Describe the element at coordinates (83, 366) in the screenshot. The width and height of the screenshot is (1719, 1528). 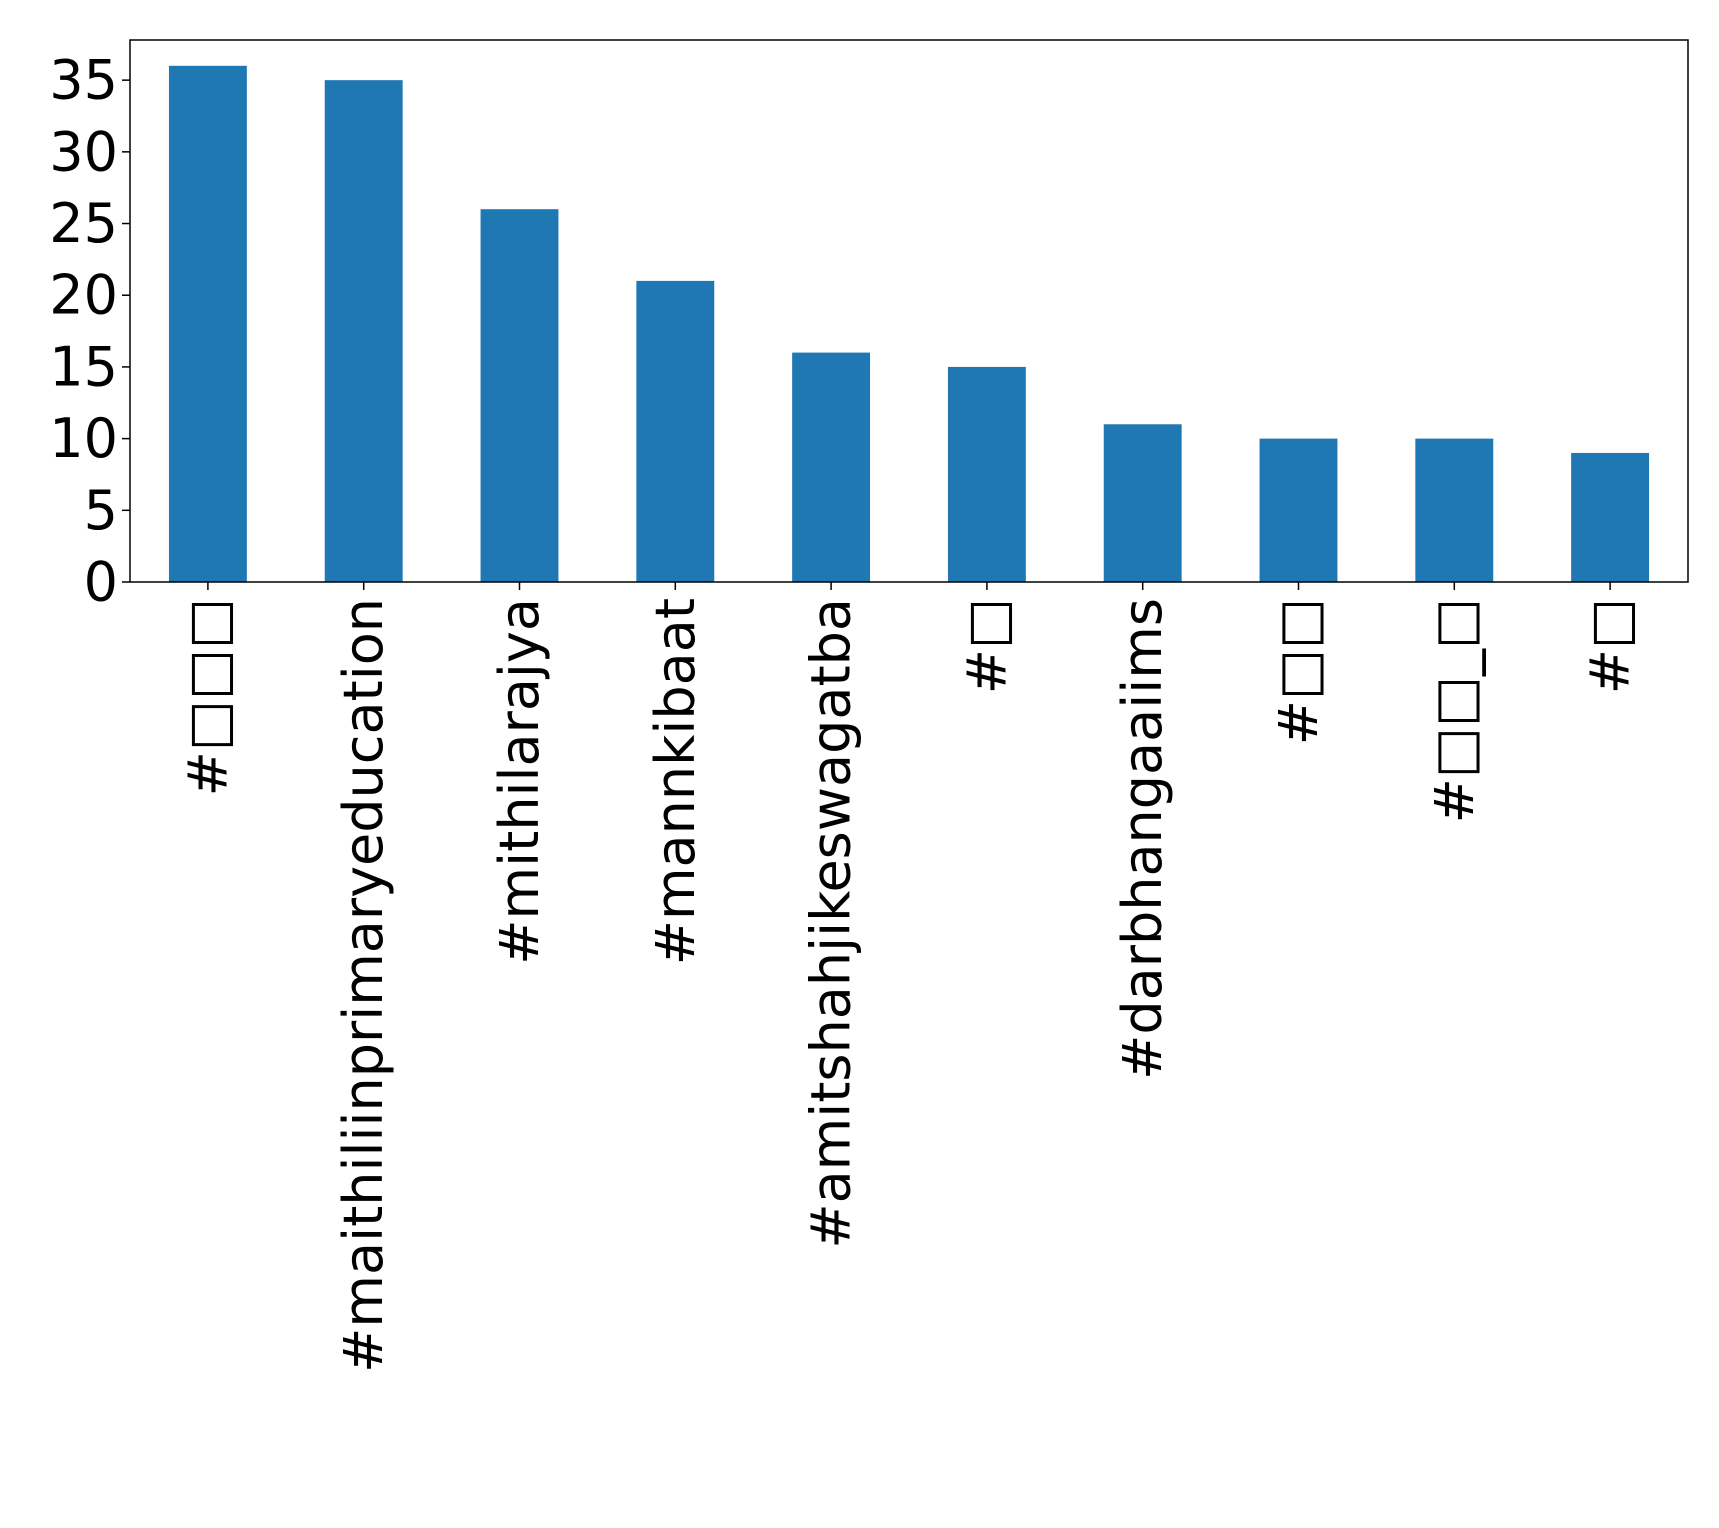
I see `y-tick-label: 15` at that location.